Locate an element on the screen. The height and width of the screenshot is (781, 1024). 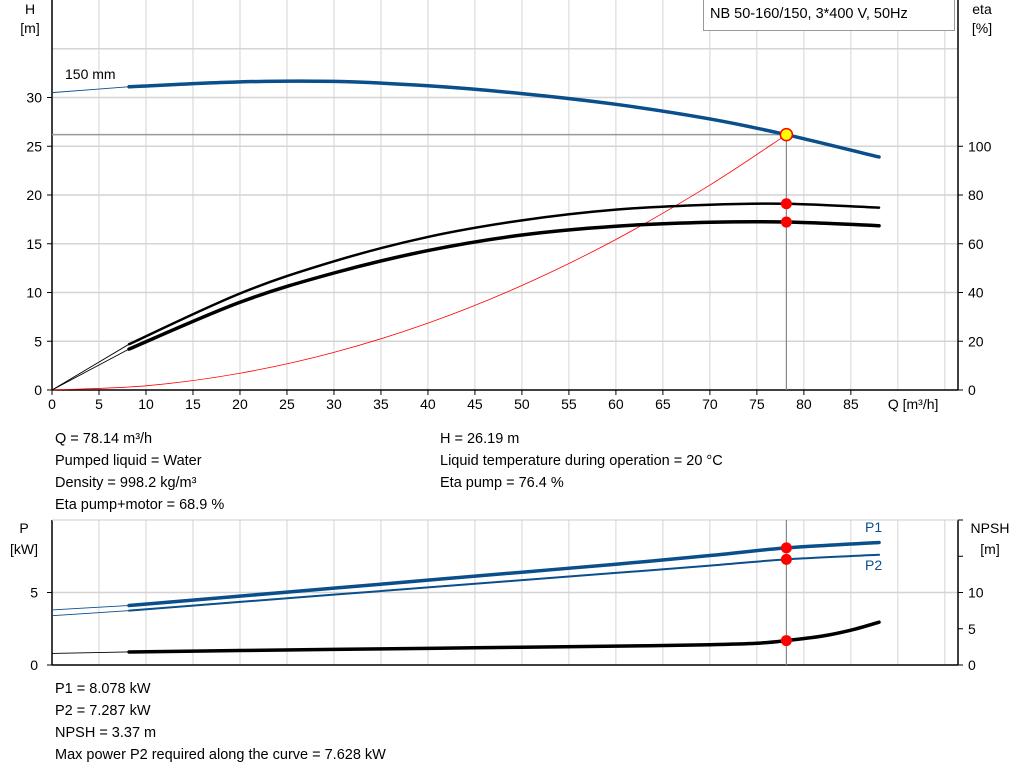
x-tick-label: 35 is located at coordinates (381, 404).